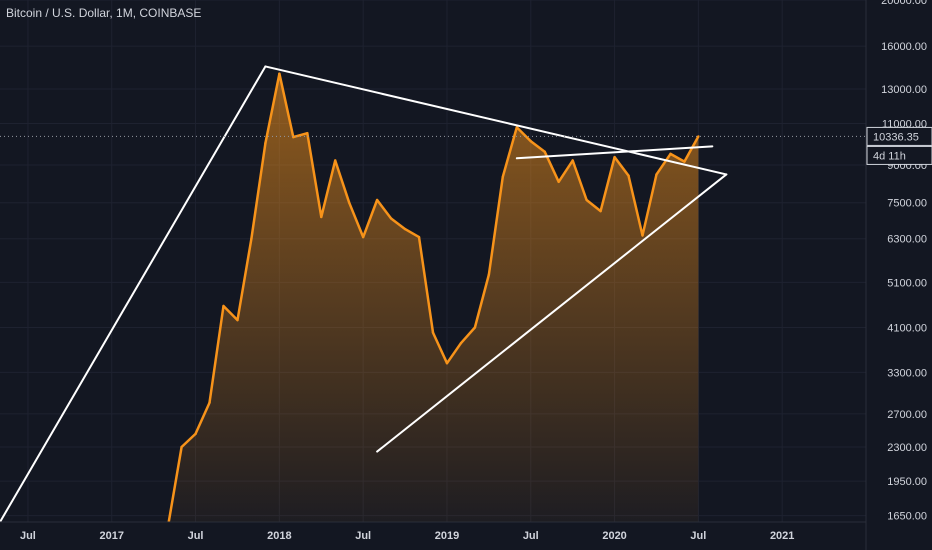  What do you see at coordinates (111, 536) in the screenshot?
I see `x-tick-label: 2017` at bounding box center [111, 536].